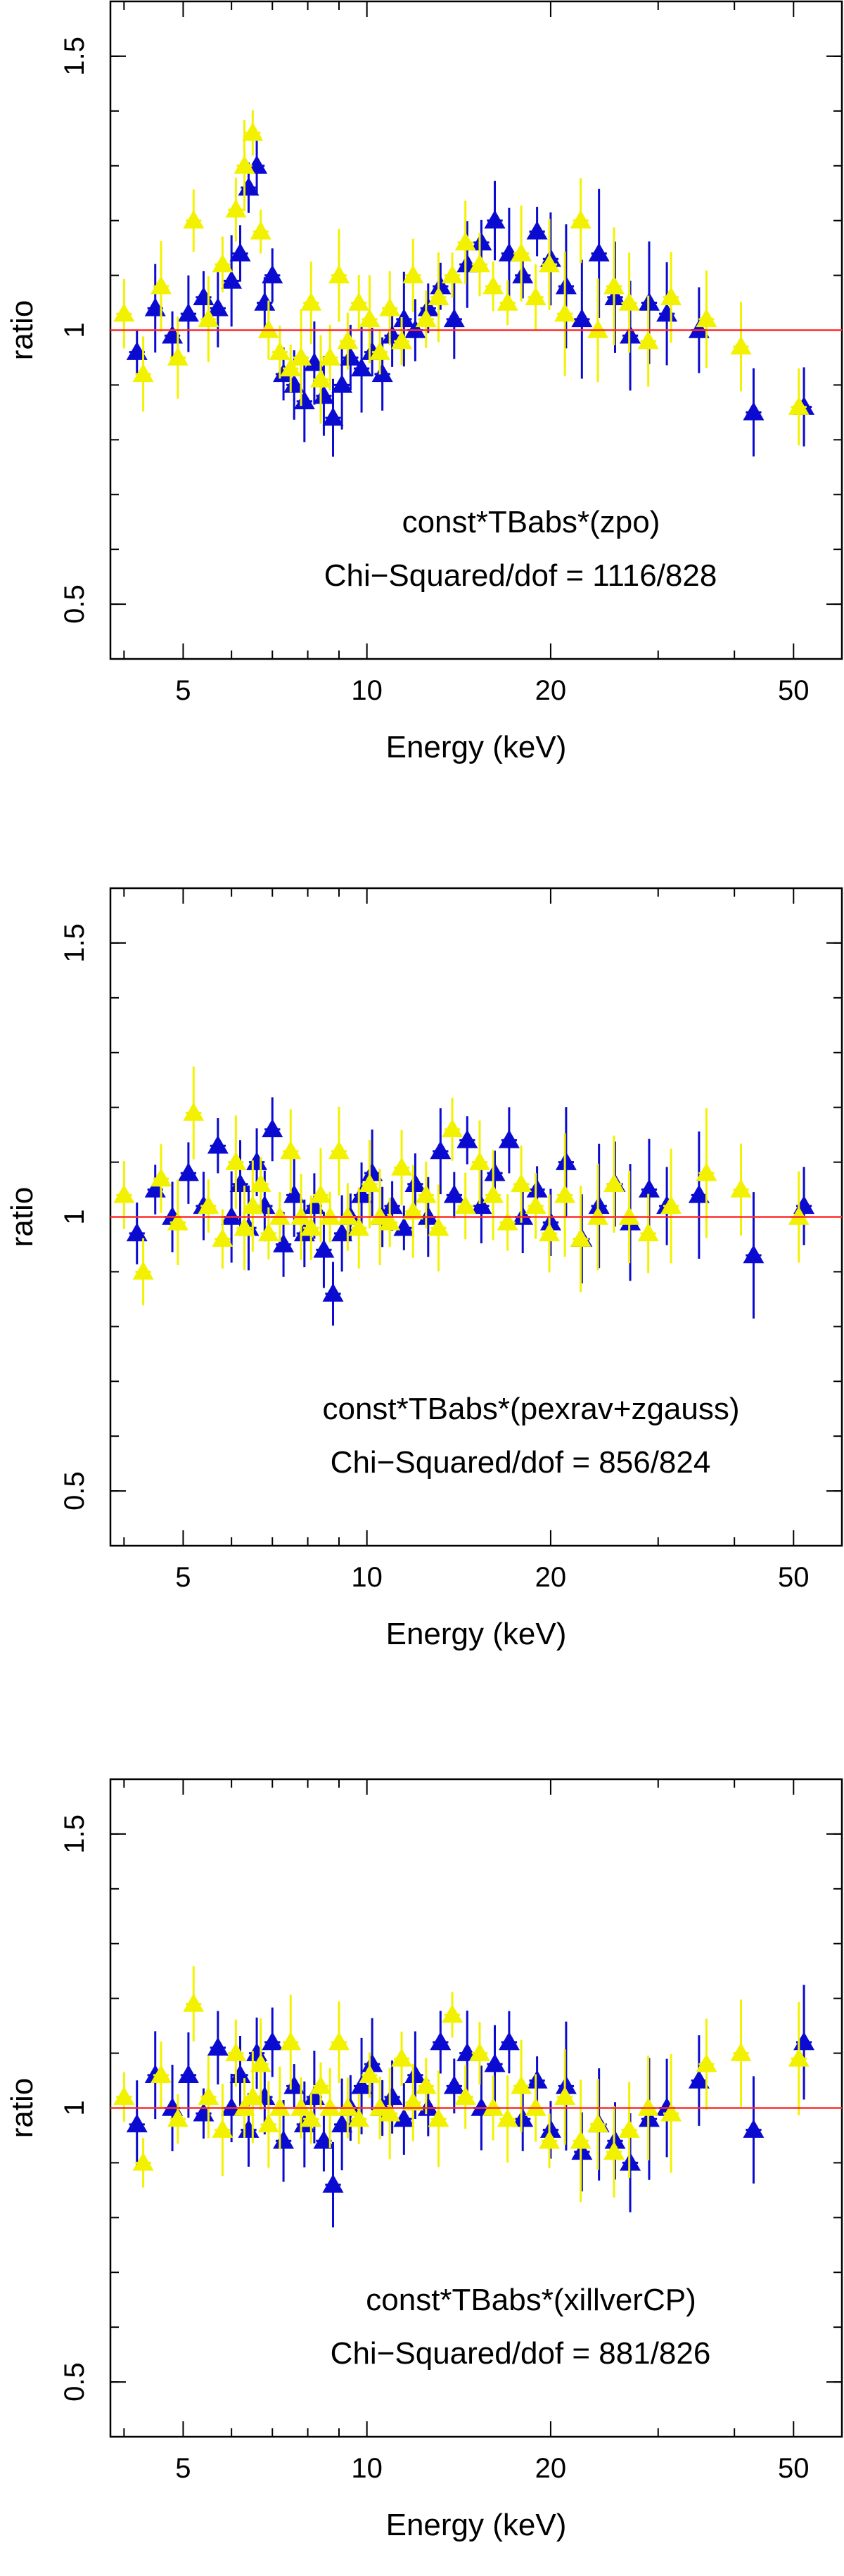 This screenshot has height=2576, width=844. Describe the element at coordinates (22, 1217) in the screenshot. I see `y-axis-label: ratio` at that location.